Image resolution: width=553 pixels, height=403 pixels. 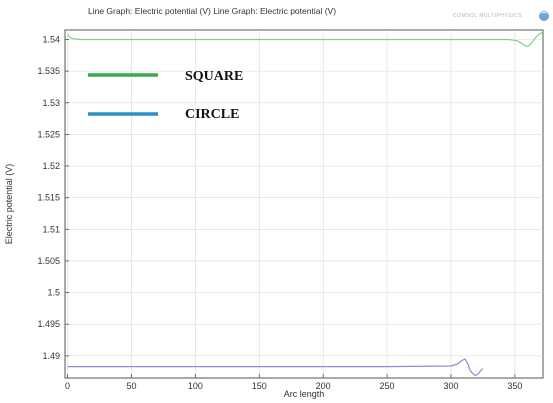 What do you see at coordinates (131, 386) in the screenshot?
I see `x-tick-label: 50` at bounding box center [131, 386].